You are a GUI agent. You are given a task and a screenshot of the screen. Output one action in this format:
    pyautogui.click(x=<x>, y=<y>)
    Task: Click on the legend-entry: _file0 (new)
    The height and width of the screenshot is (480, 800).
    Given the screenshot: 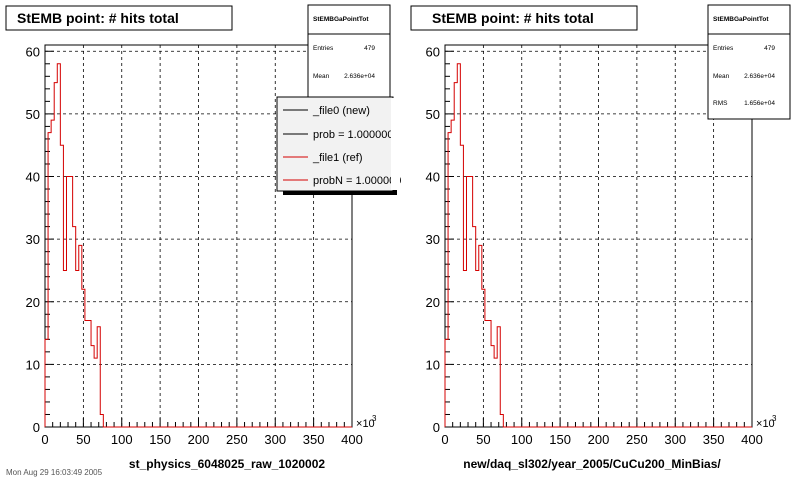 What is the action you would take?
    pyautogui.click(x=326, y=111)
    